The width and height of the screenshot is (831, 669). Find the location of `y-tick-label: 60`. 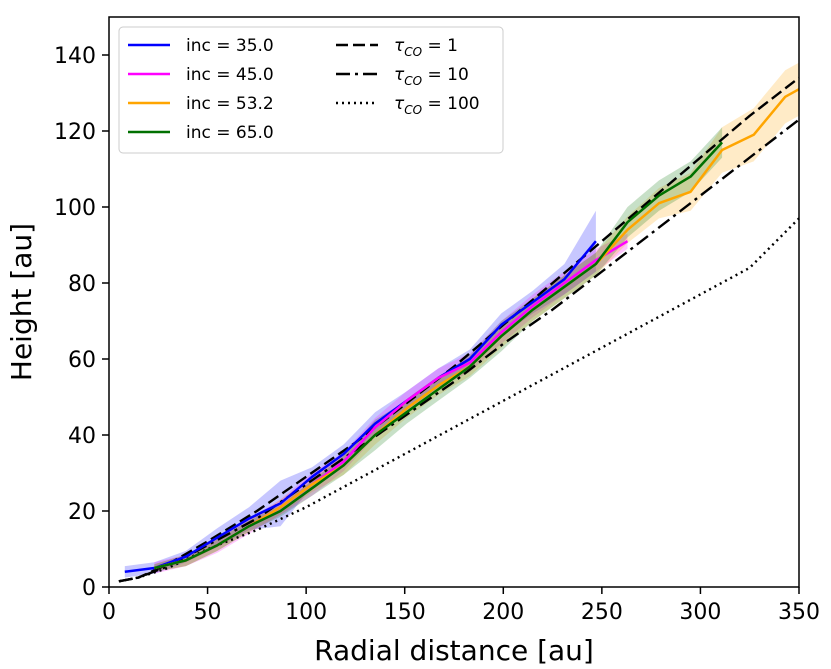

y-tick-label: 60 is located at coordinates (82, 360).